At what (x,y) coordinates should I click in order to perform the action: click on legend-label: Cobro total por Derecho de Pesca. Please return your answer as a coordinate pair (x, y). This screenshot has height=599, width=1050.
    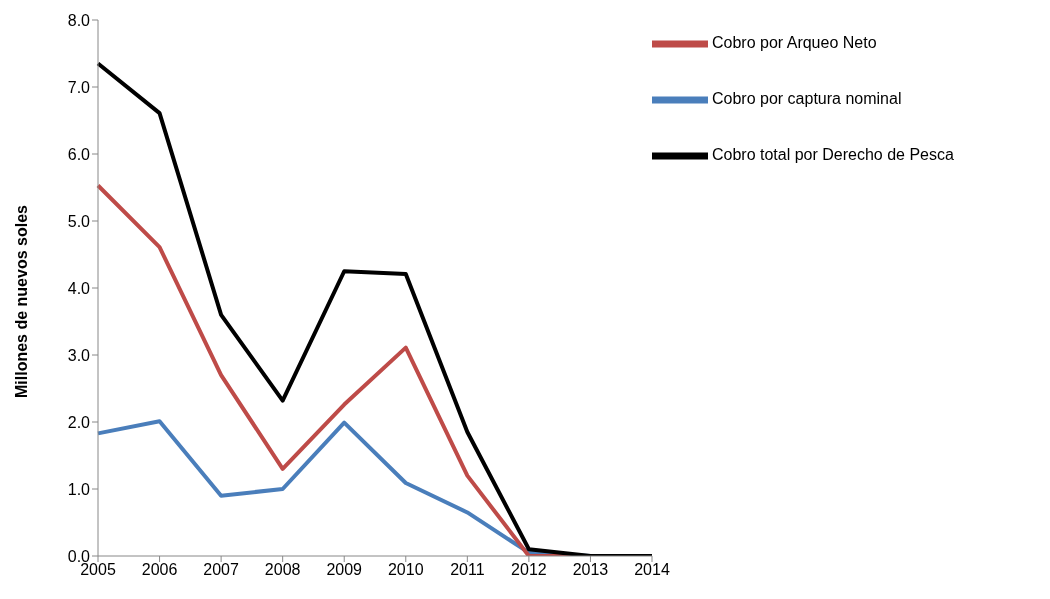
    Looking at the image, I should click on (833, 155).